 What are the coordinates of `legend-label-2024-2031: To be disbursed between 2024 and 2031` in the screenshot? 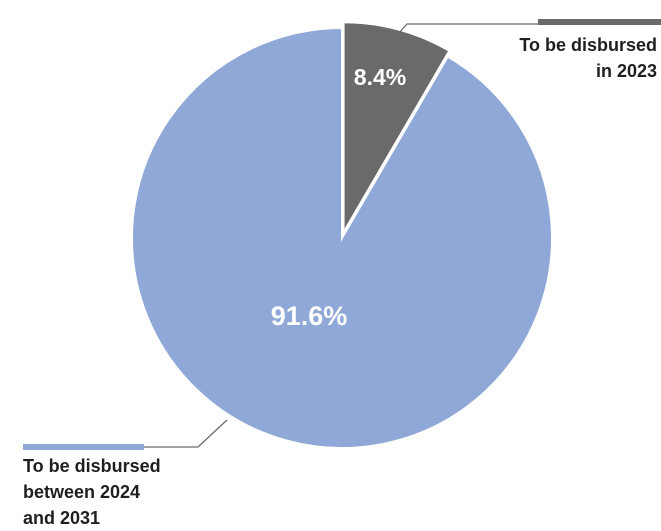 It's located at (92, 492).